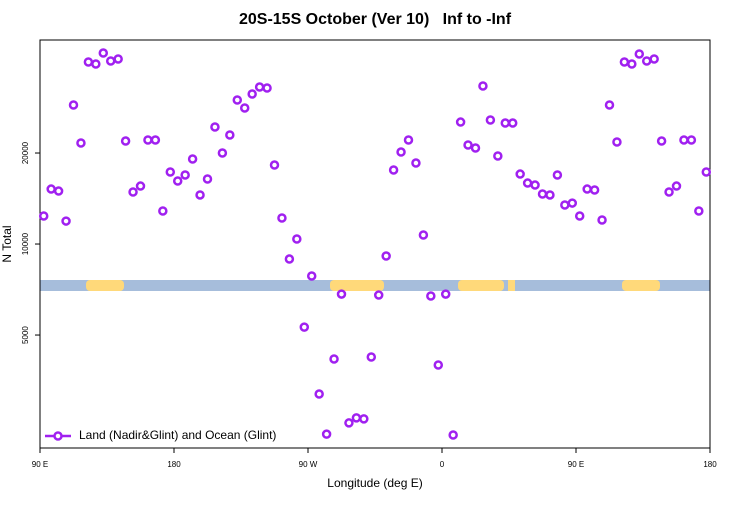 This screenshot has height=505, width=750. Describe the element at coordinates (308, 464) in the screenshot. I see `x-tick-label: 90 W` at that location.